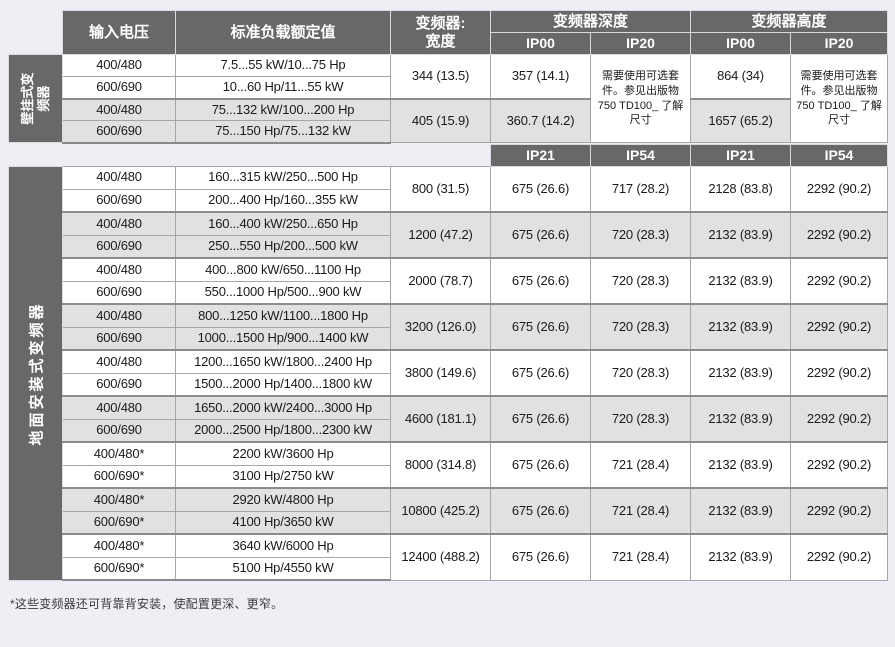  I want to click on corner-spacer, so click(36, 33).